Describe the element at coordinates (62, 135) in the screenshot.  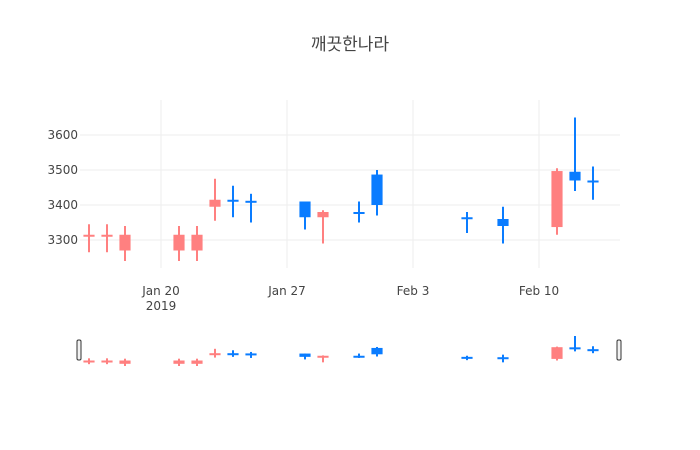
I see `y-tick-label: 3600` at that location.